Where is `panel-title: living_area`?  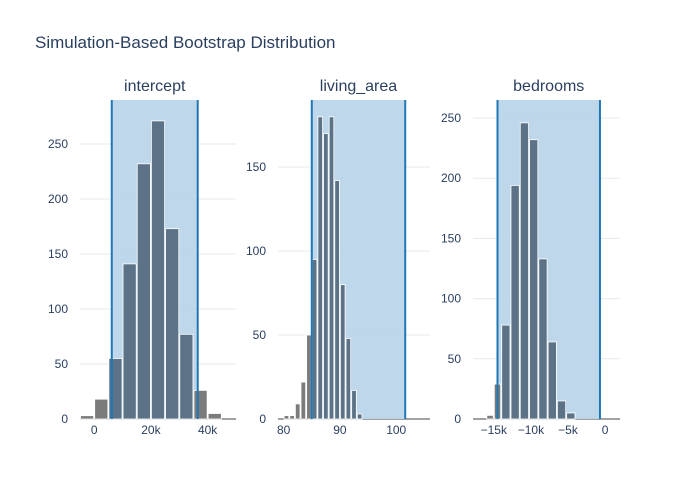 panel-title: living_area is located at coordinates (358, 86).